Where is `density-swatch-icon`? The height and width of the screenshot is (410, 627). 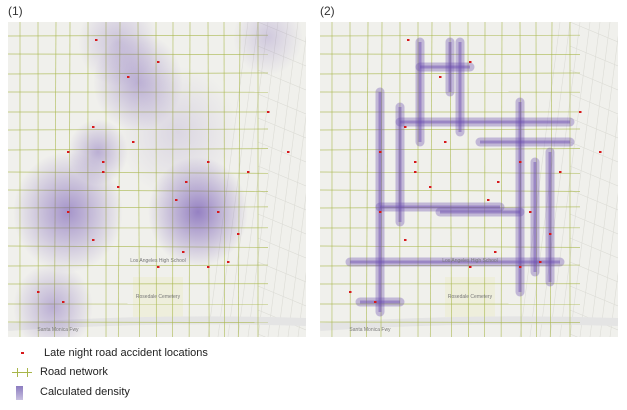
density-swatch-icon is located at coordinates (21, 393).